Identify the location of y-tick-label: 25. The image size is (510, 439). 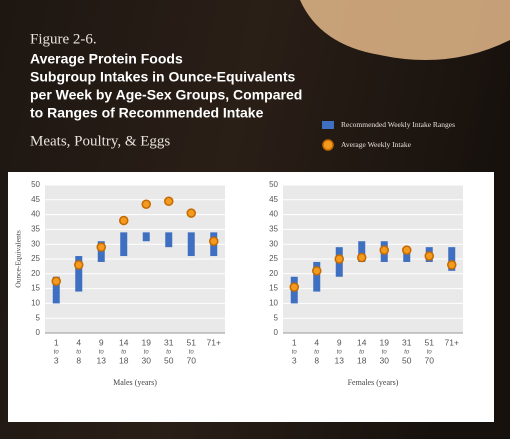
(35, 258).